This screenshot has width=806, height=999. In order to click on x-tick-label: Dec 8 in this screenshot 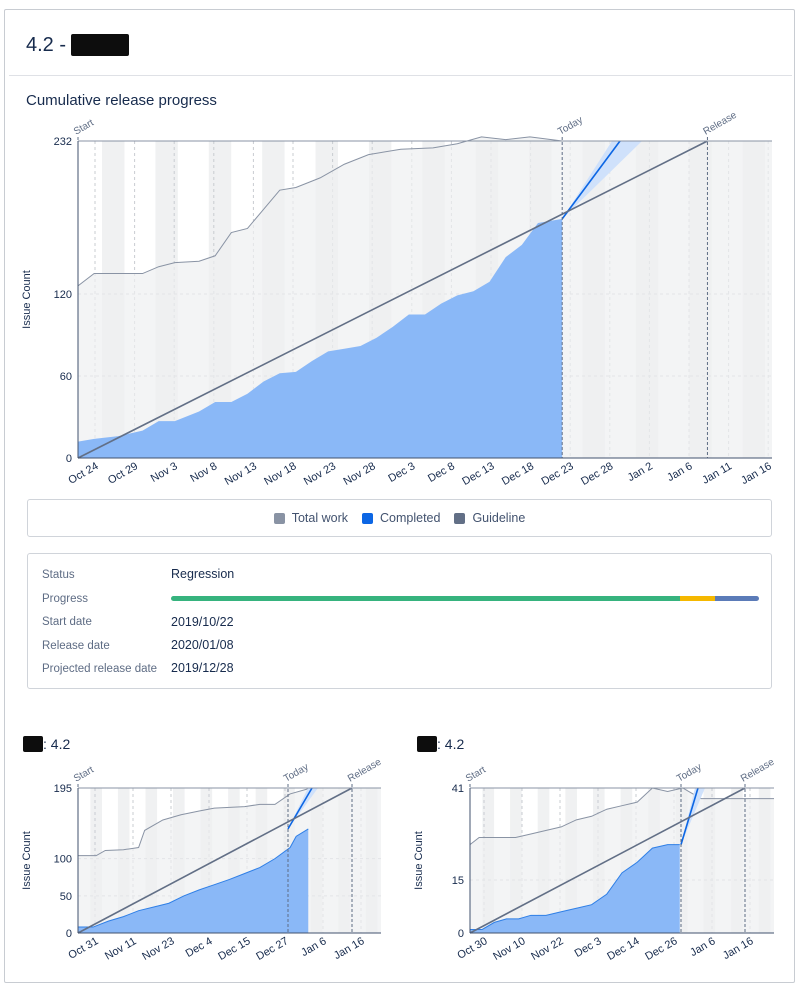, I will do `click(441, 472)`.